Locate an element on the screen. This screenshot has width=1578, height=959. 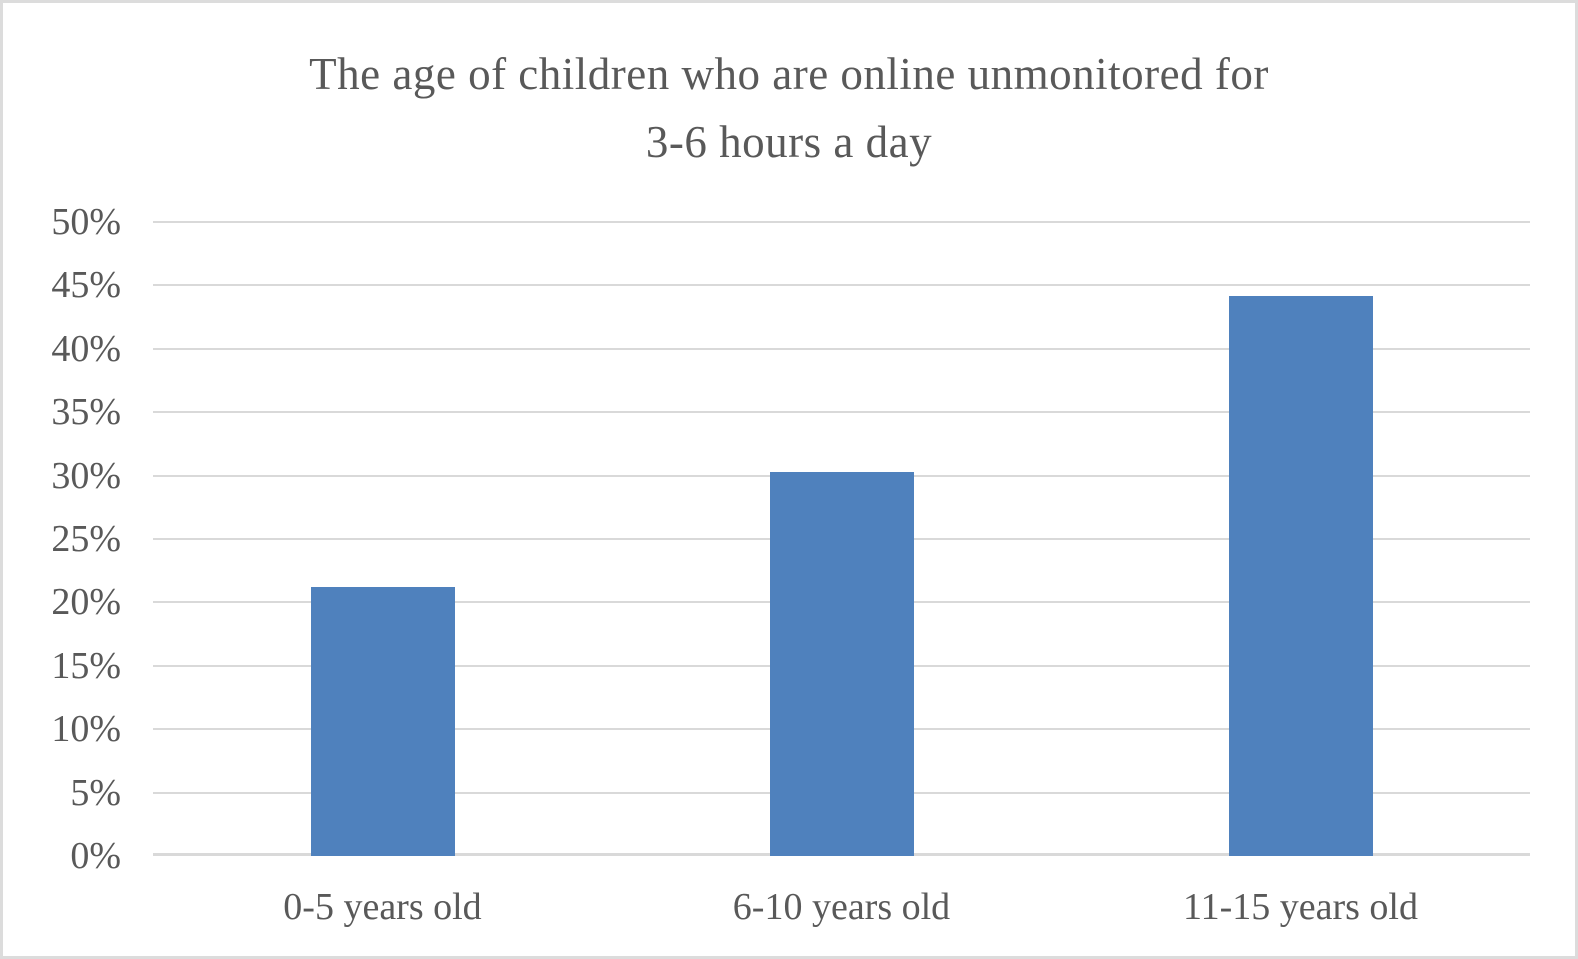
y-axis-labels: 0% 5% 10% 15% 20% 25% 30% 35% 40% 45% 50% is located at coordinates (62, 539).